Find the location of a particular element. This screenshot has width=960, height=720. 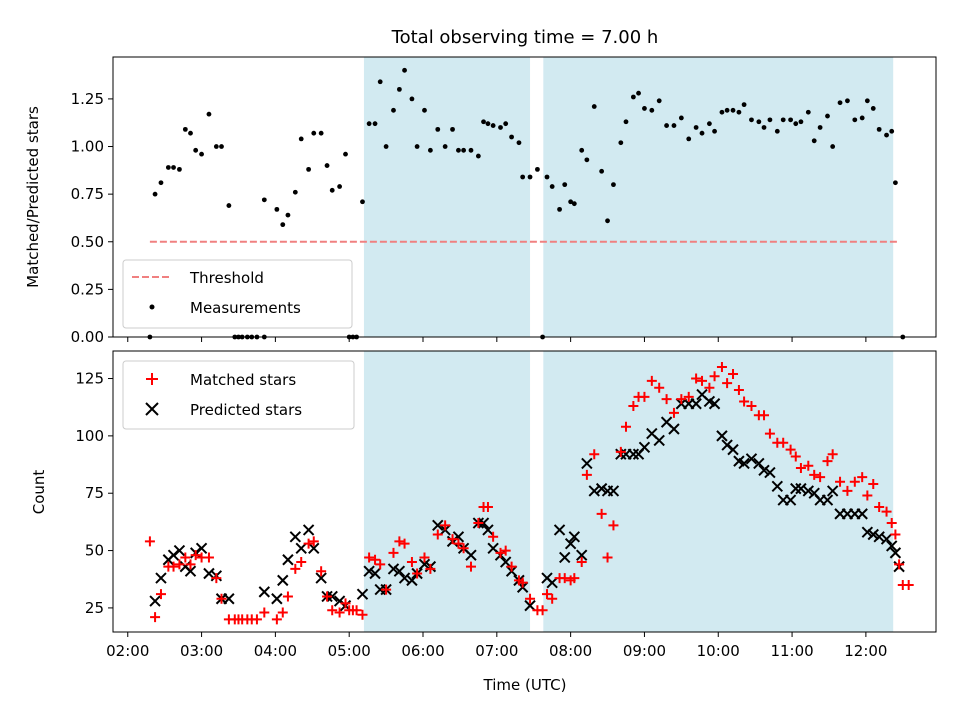

top-legend: Threshold Measurements is located at coordinates (237, 294).